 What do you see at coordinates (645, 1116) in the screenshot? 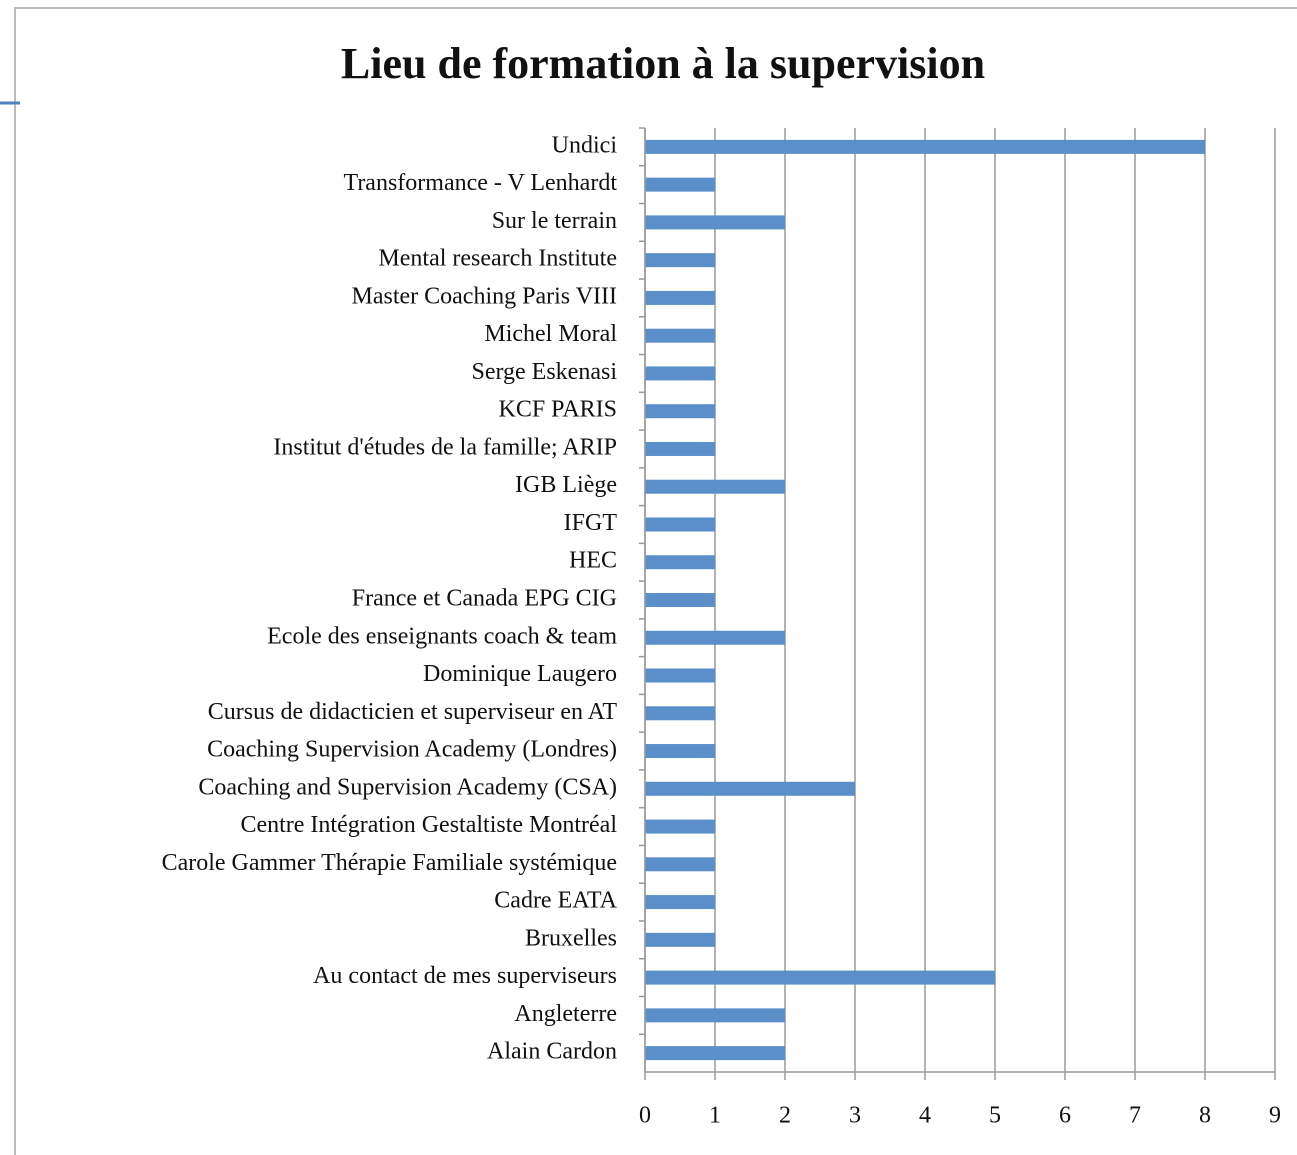
I see `x-tick-label: 0` at bounding box center [645, 1116].